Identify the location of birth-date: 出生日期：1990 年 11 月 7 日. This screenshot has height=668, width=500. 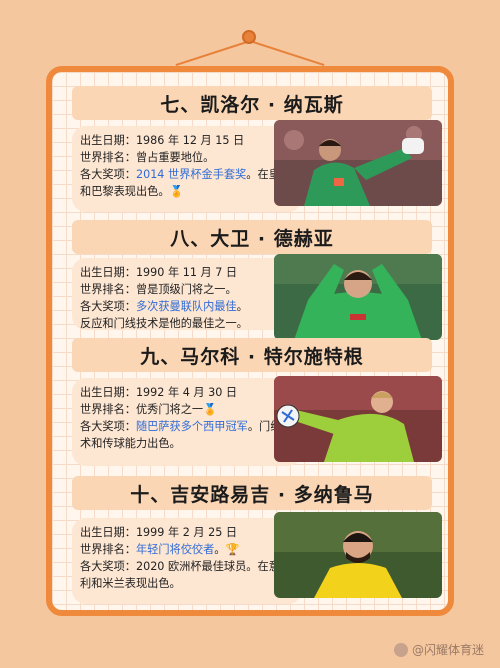
(159, 272).